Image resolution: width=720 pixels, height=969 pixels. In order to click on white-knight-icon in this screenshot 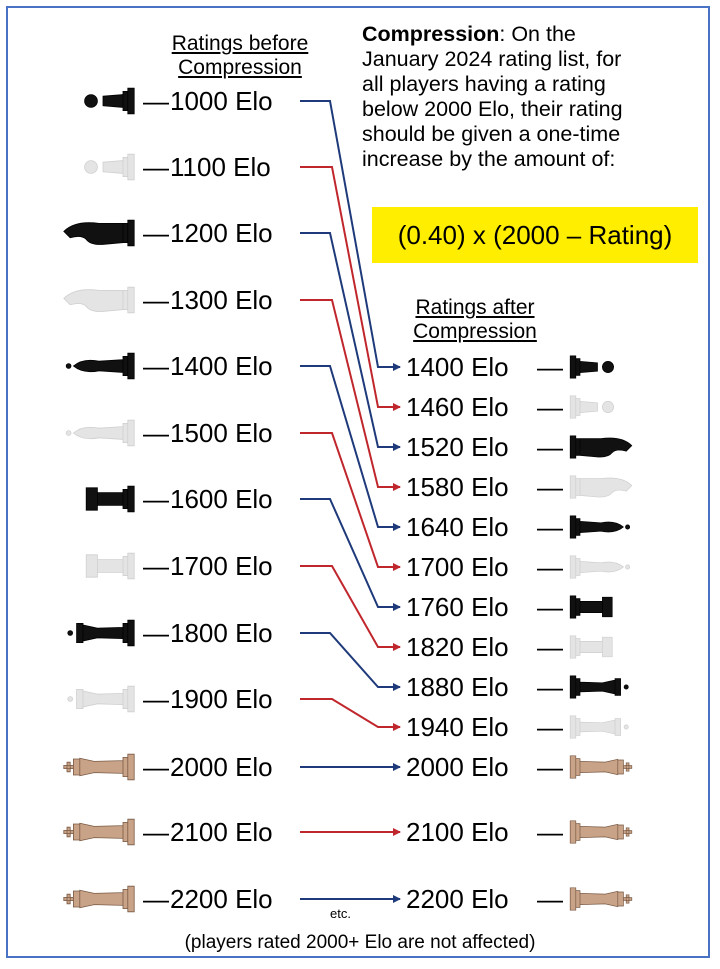, I will do `click(601, 487)`.